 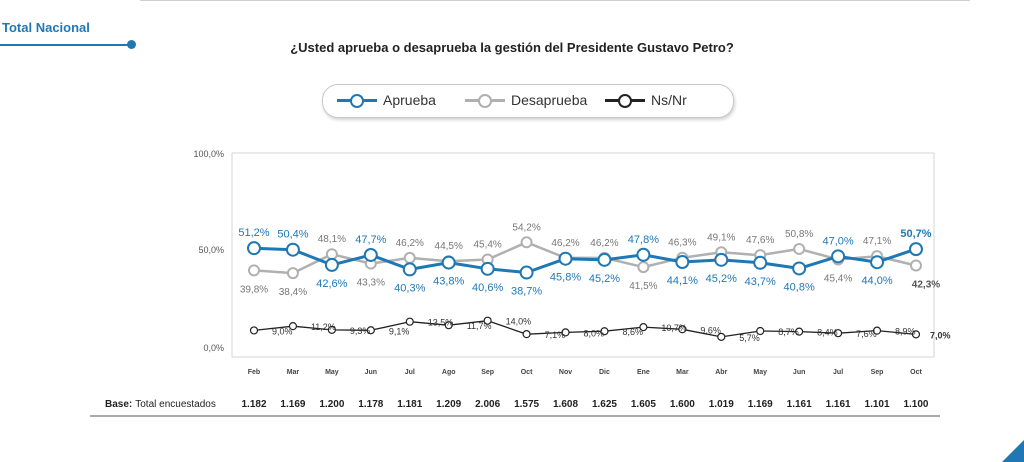 I want to click on label-nsnr: 8,4%, so click(x=827, y=333).